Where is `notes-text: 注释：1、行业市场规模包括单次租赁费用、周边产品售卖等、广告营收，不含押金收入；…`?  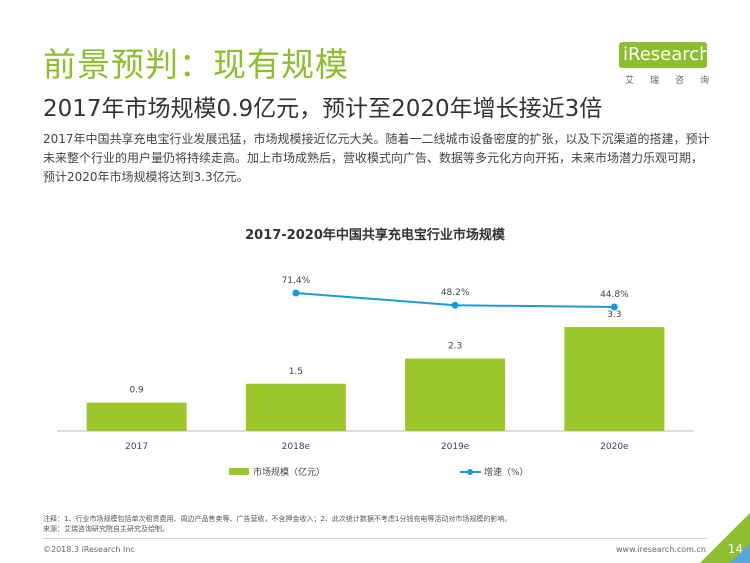
notes-text: 注释：1、行业市场规模包括单次租赁费用、周边产品售卖等、广告营收，不含押金收入；… is located at coordinates (277, 519).